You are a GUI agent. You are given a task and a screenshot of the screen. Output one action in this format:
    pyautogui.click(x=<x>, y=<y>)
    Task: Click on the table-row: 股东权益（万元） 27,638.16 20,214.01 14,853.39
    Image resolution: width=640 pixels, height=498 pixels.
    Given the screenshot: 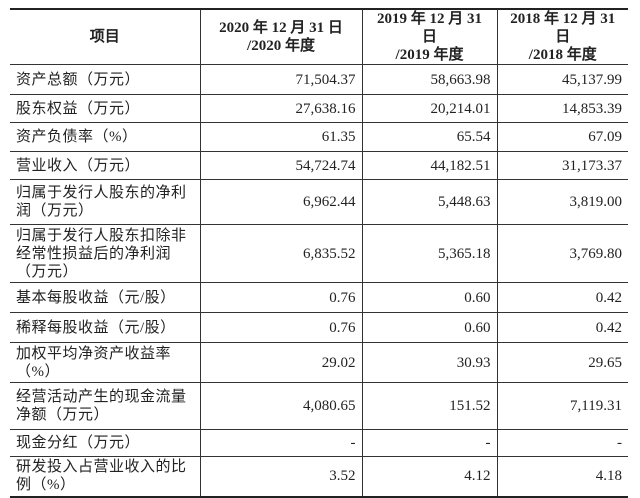 What is the action you would take?
    pyautogui.click(x=319, y=108)
    